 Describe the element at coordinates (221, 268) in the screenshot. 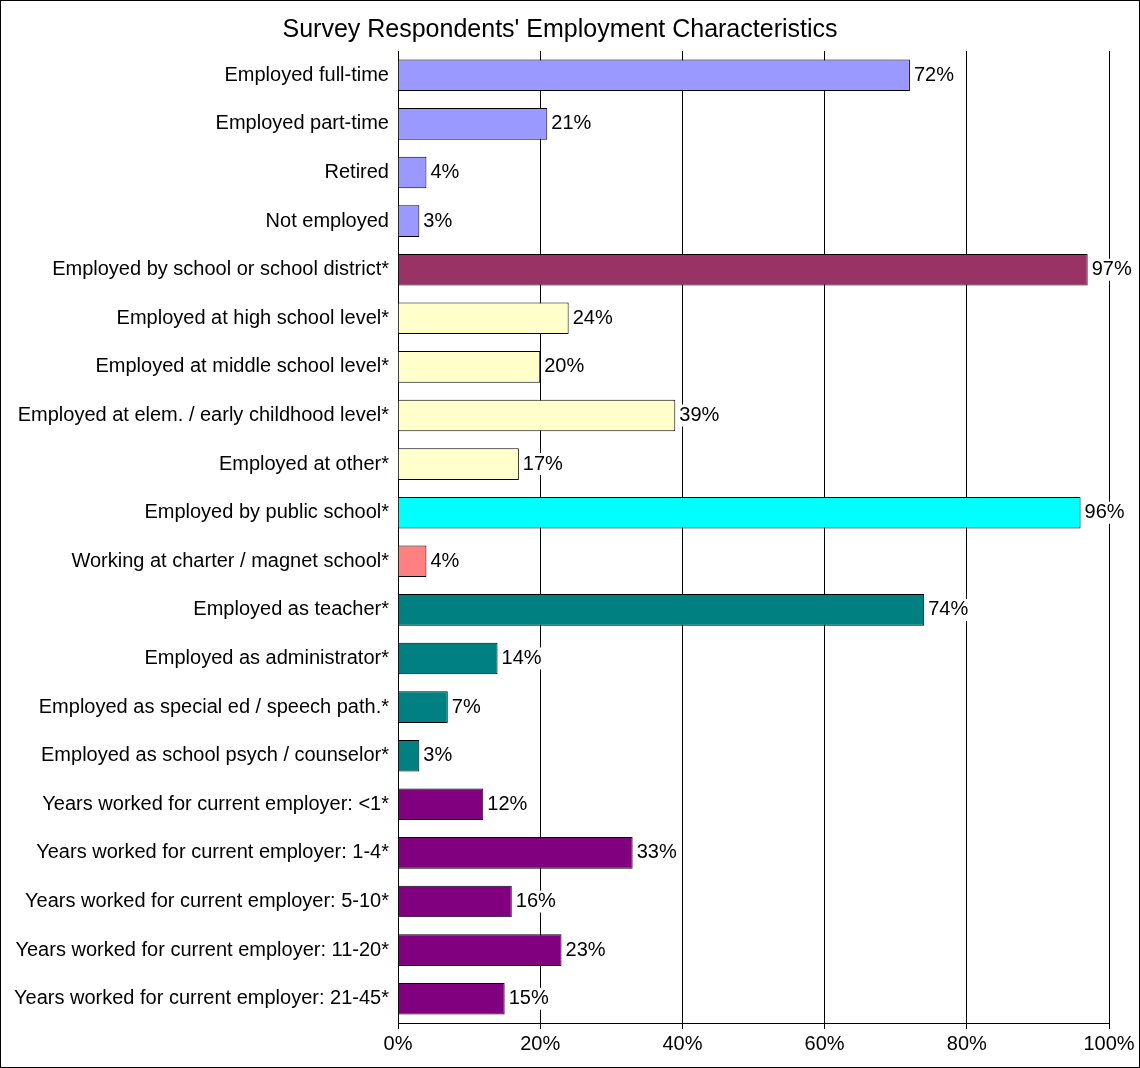

I see `y-tick-label: Employed by school or school district*` at that location.